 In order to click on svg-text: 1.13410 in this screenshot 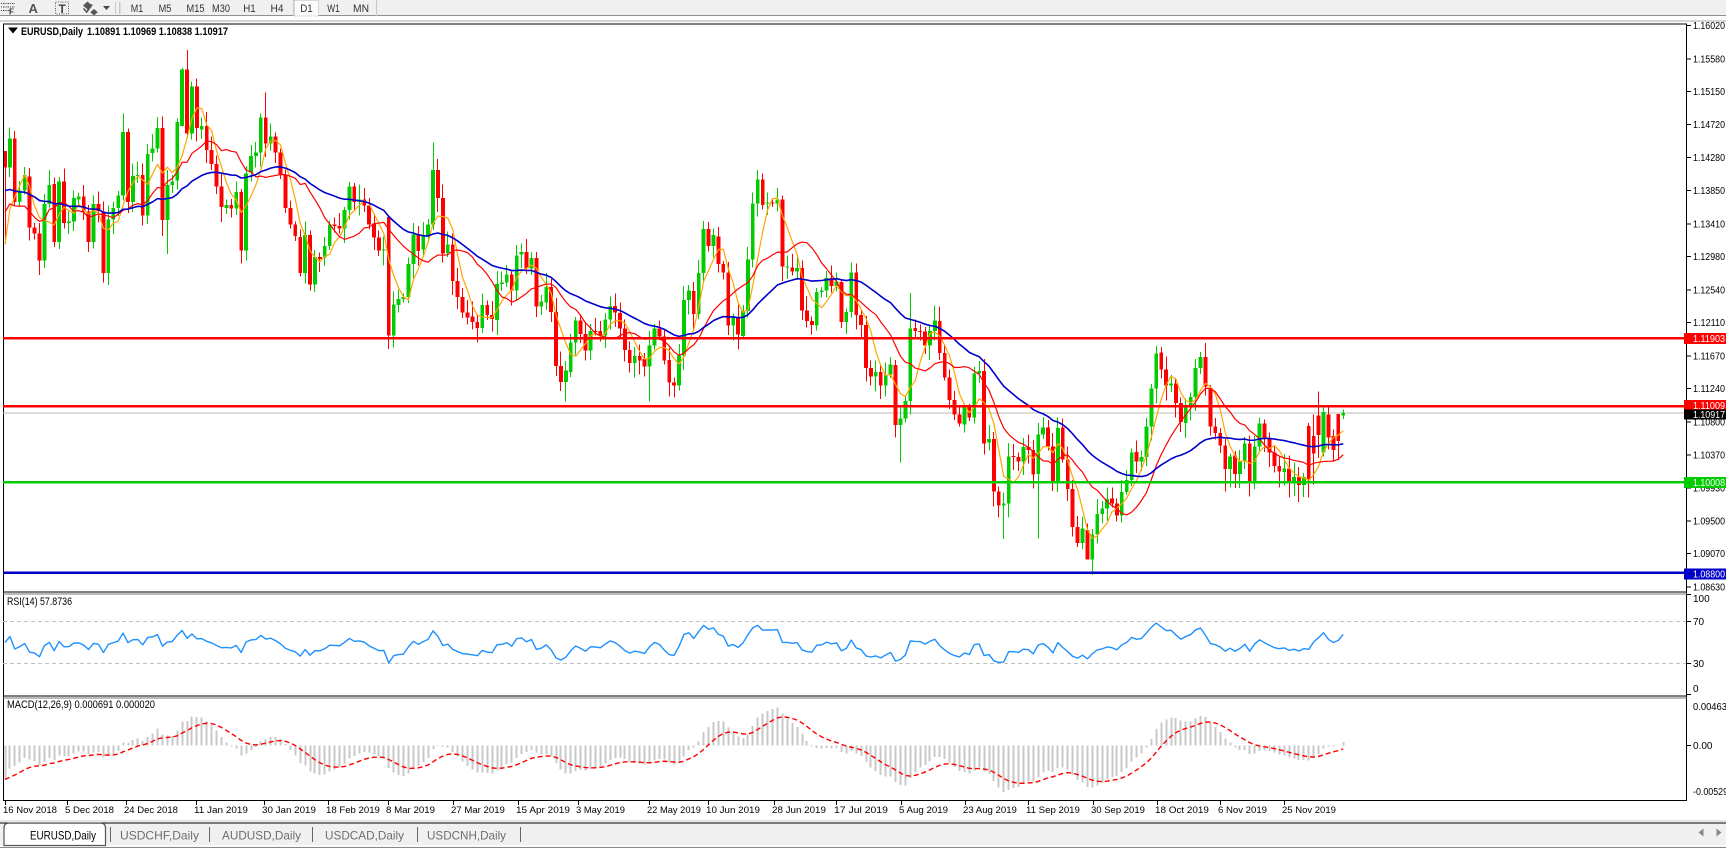, I will do `click(1709, 224)`.